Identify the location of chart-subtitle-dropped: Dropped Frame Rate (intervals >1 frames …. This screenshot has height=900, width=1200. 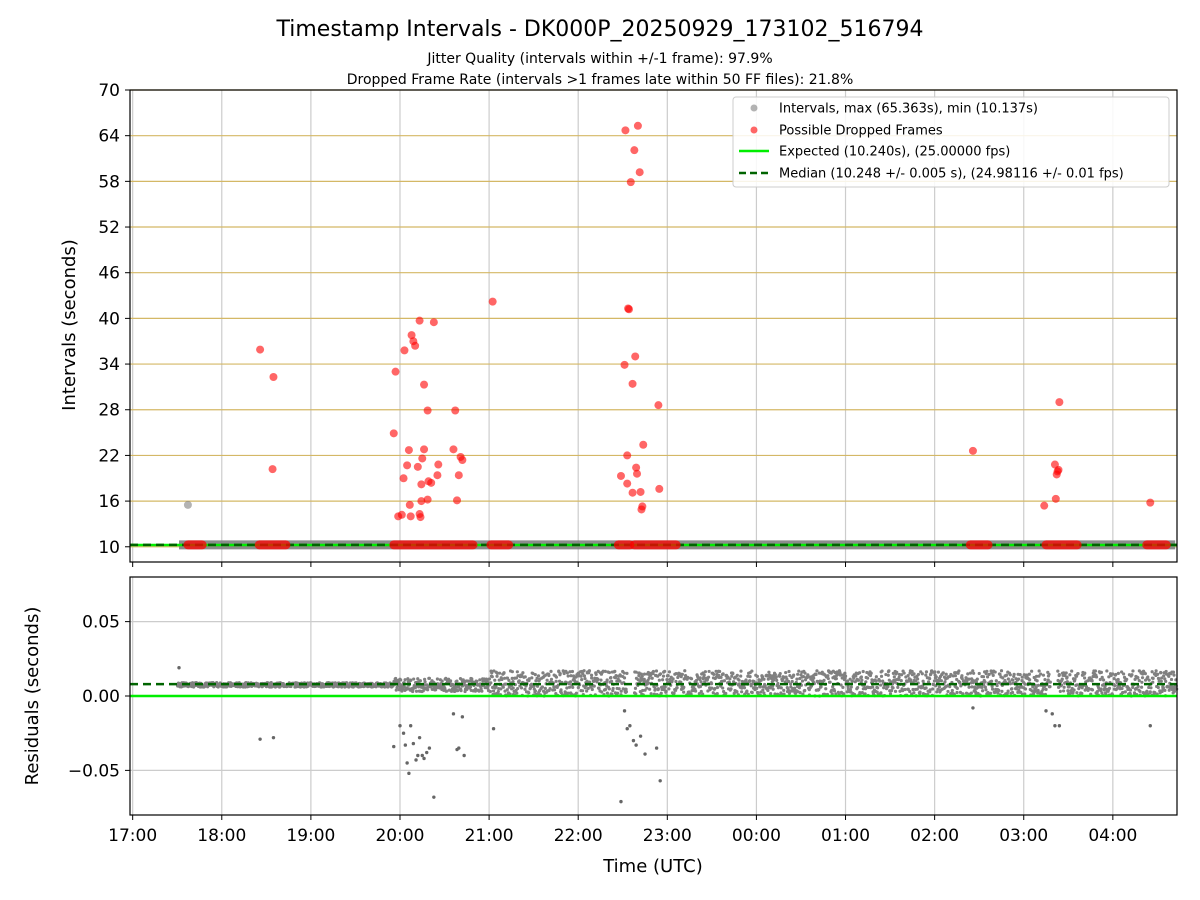
(600, 80).